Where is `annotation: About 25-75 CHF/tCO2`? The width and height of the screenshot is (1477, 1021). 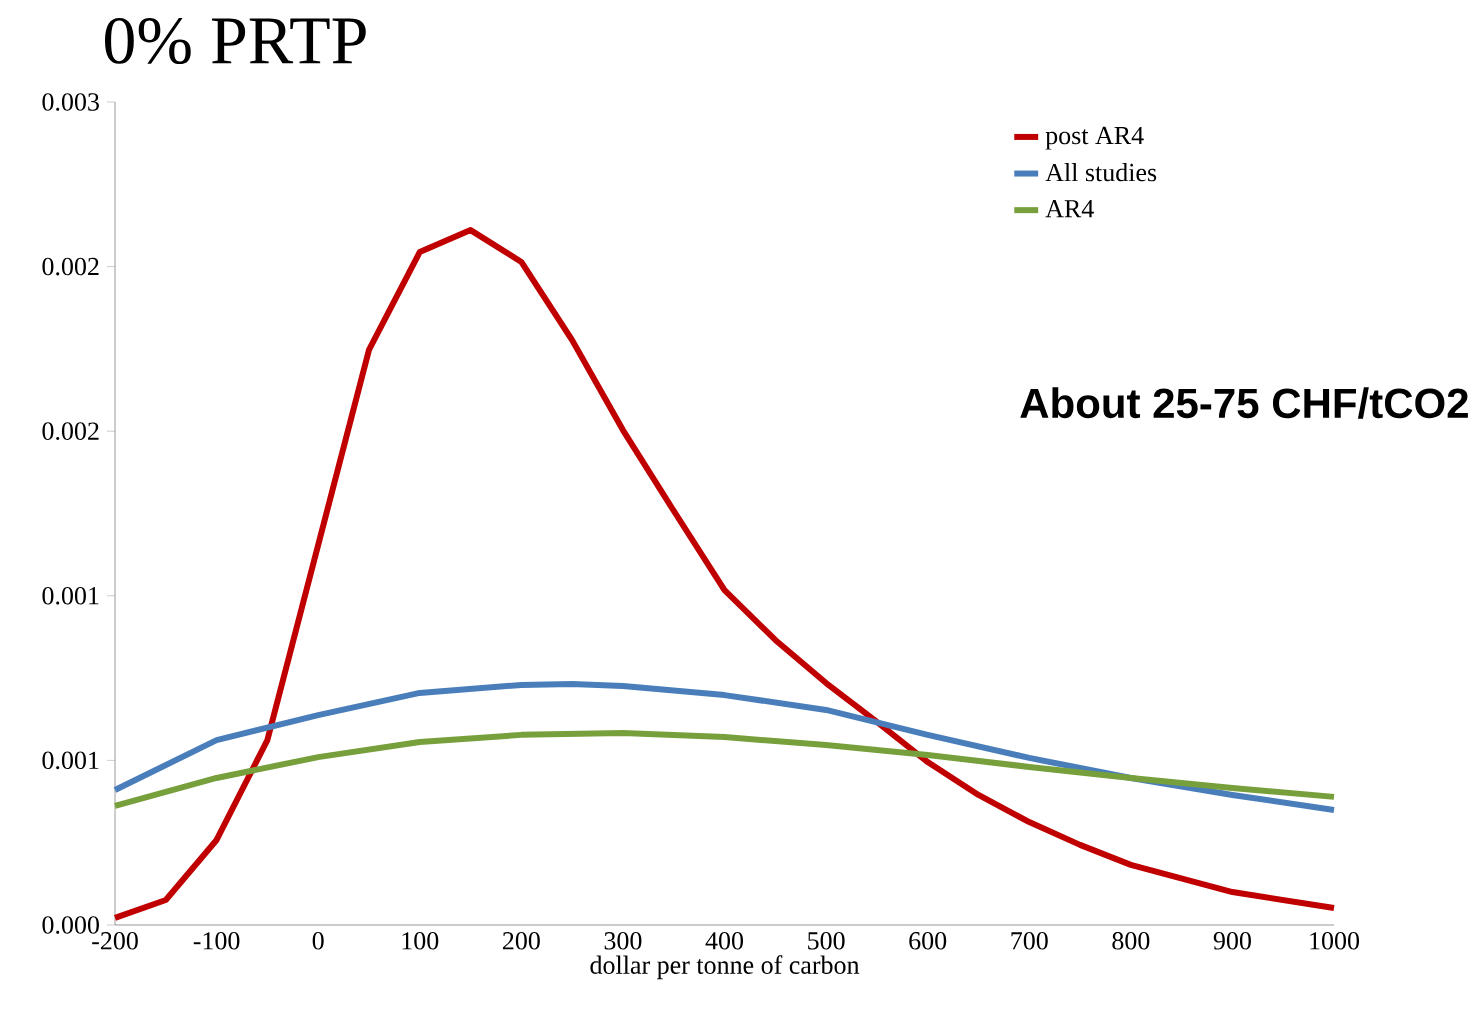 annotation: About 25-75 CHF/tCO2 is located at coordinates (1244, 403).